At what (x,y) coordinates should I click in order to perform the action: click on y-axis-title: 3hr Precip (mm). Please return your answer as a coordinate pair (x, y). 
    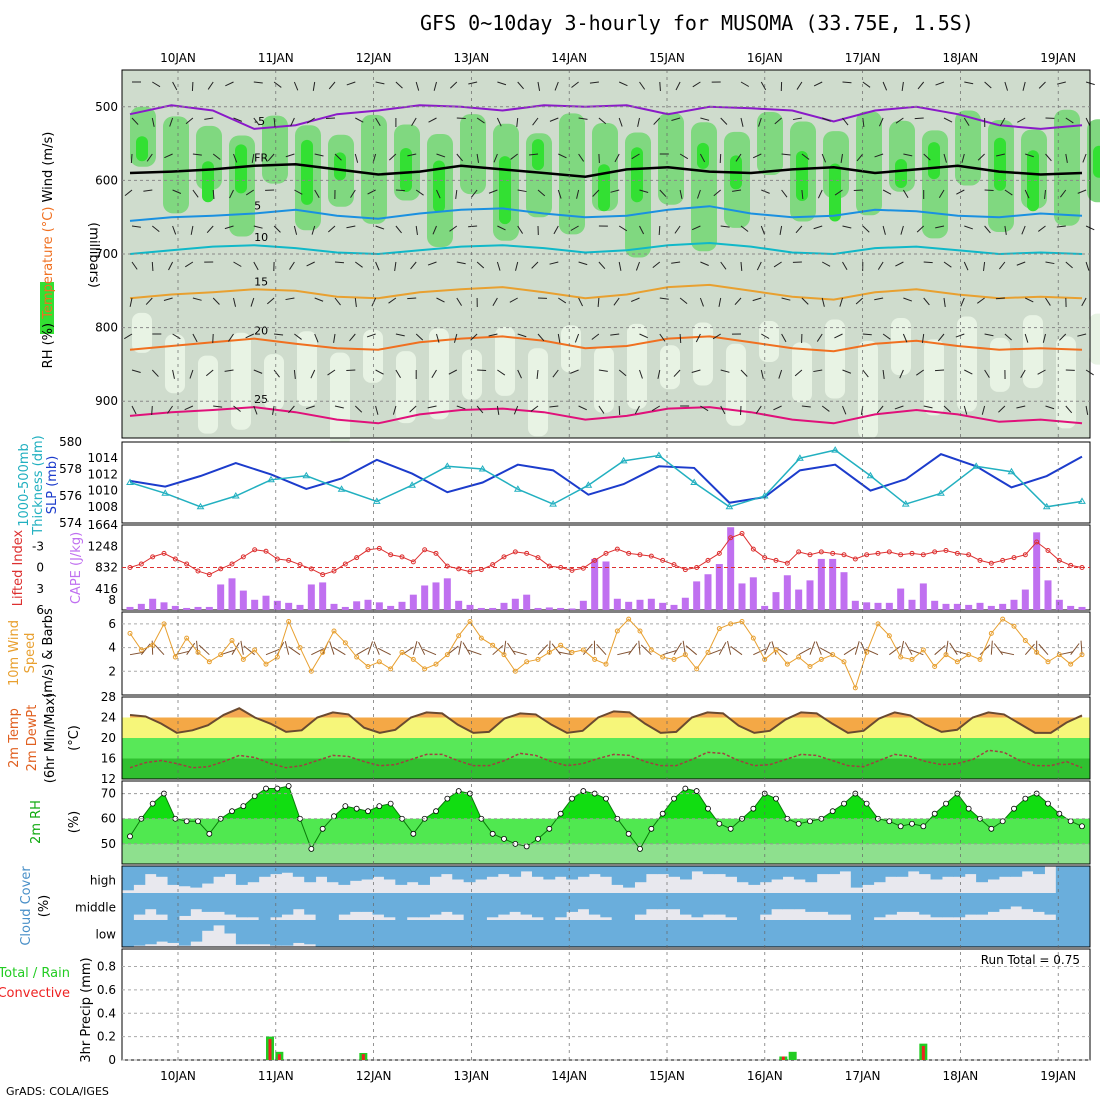
    Looking at the image, I should click on (86, 1009).